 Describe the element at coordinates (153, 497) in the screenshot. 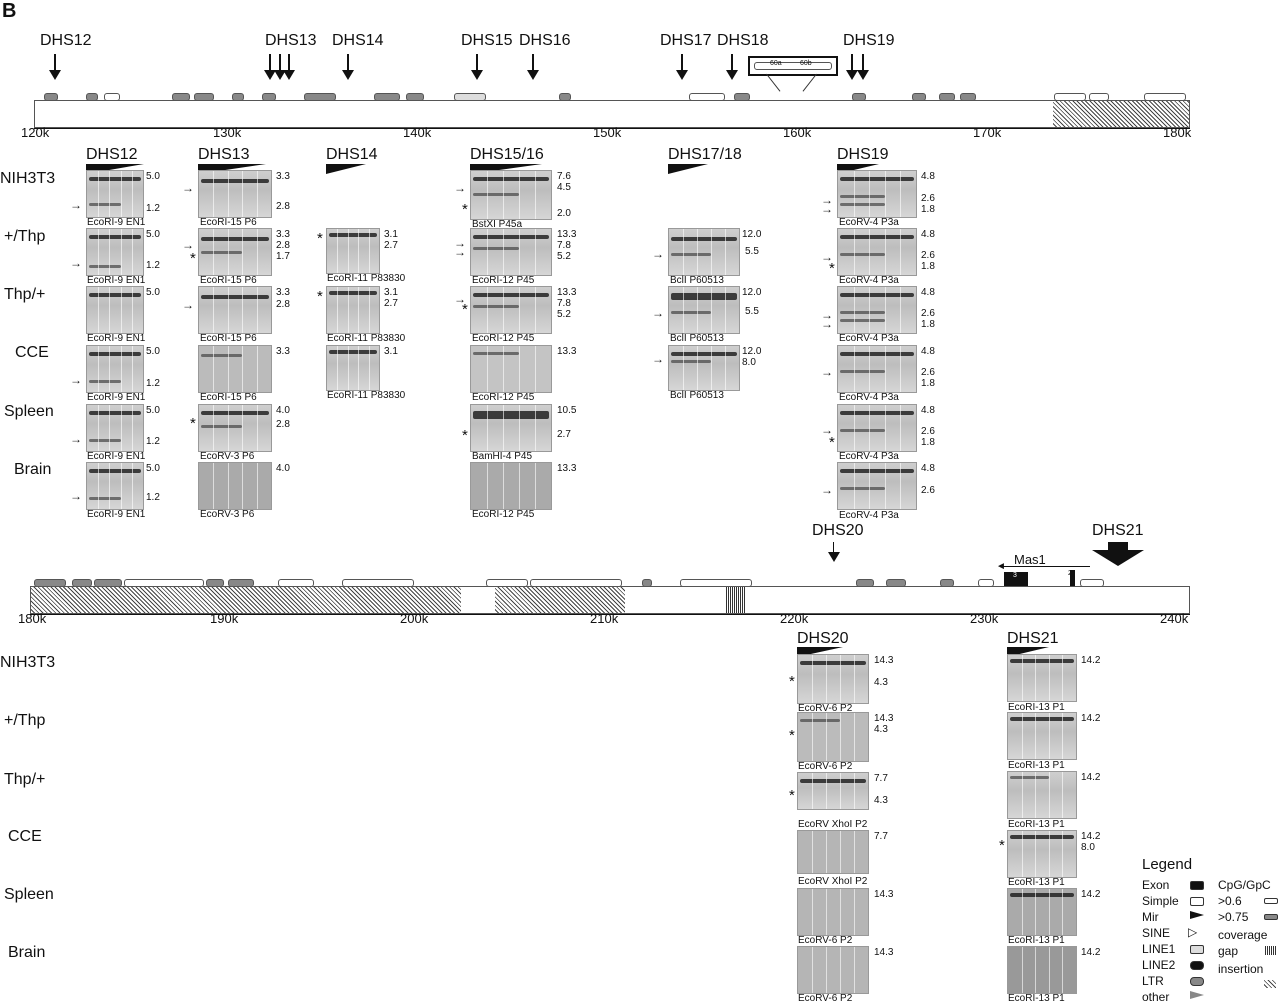

I see `fragment-size: 1.2` at that location.